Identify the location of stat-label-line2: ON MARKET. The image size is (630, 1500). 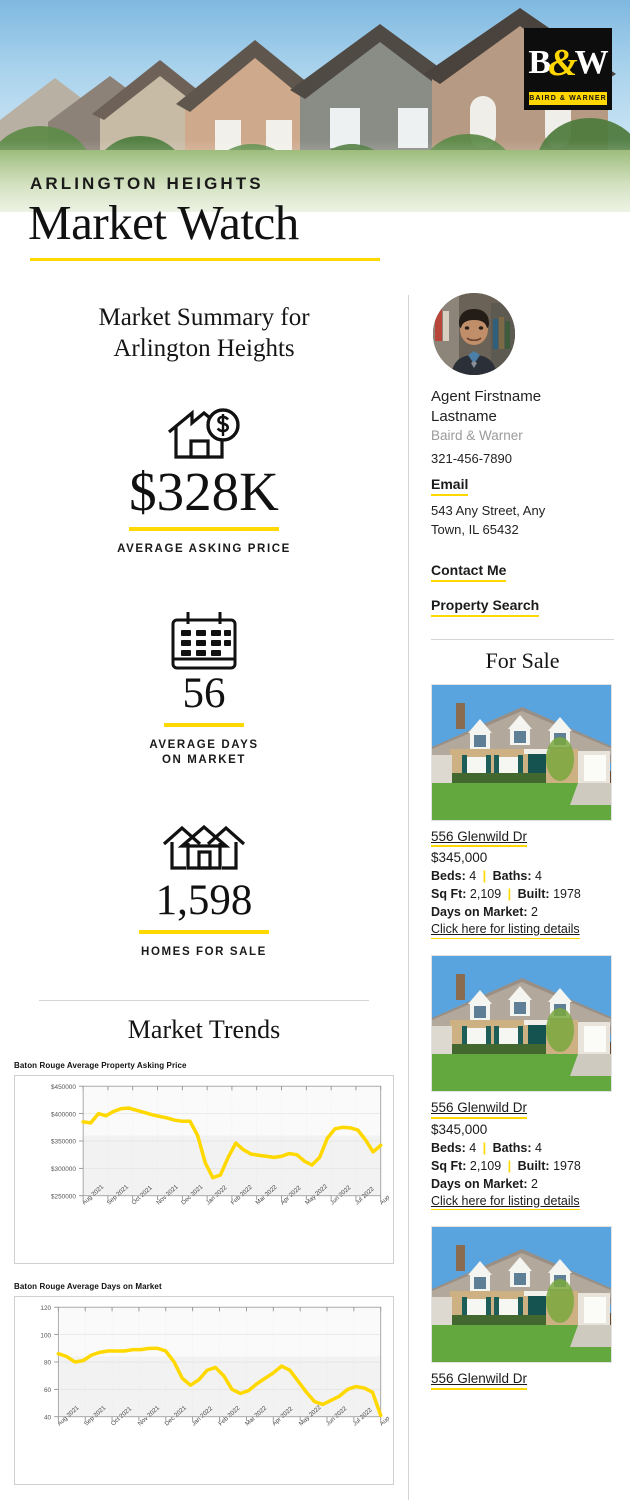
(204, 760).